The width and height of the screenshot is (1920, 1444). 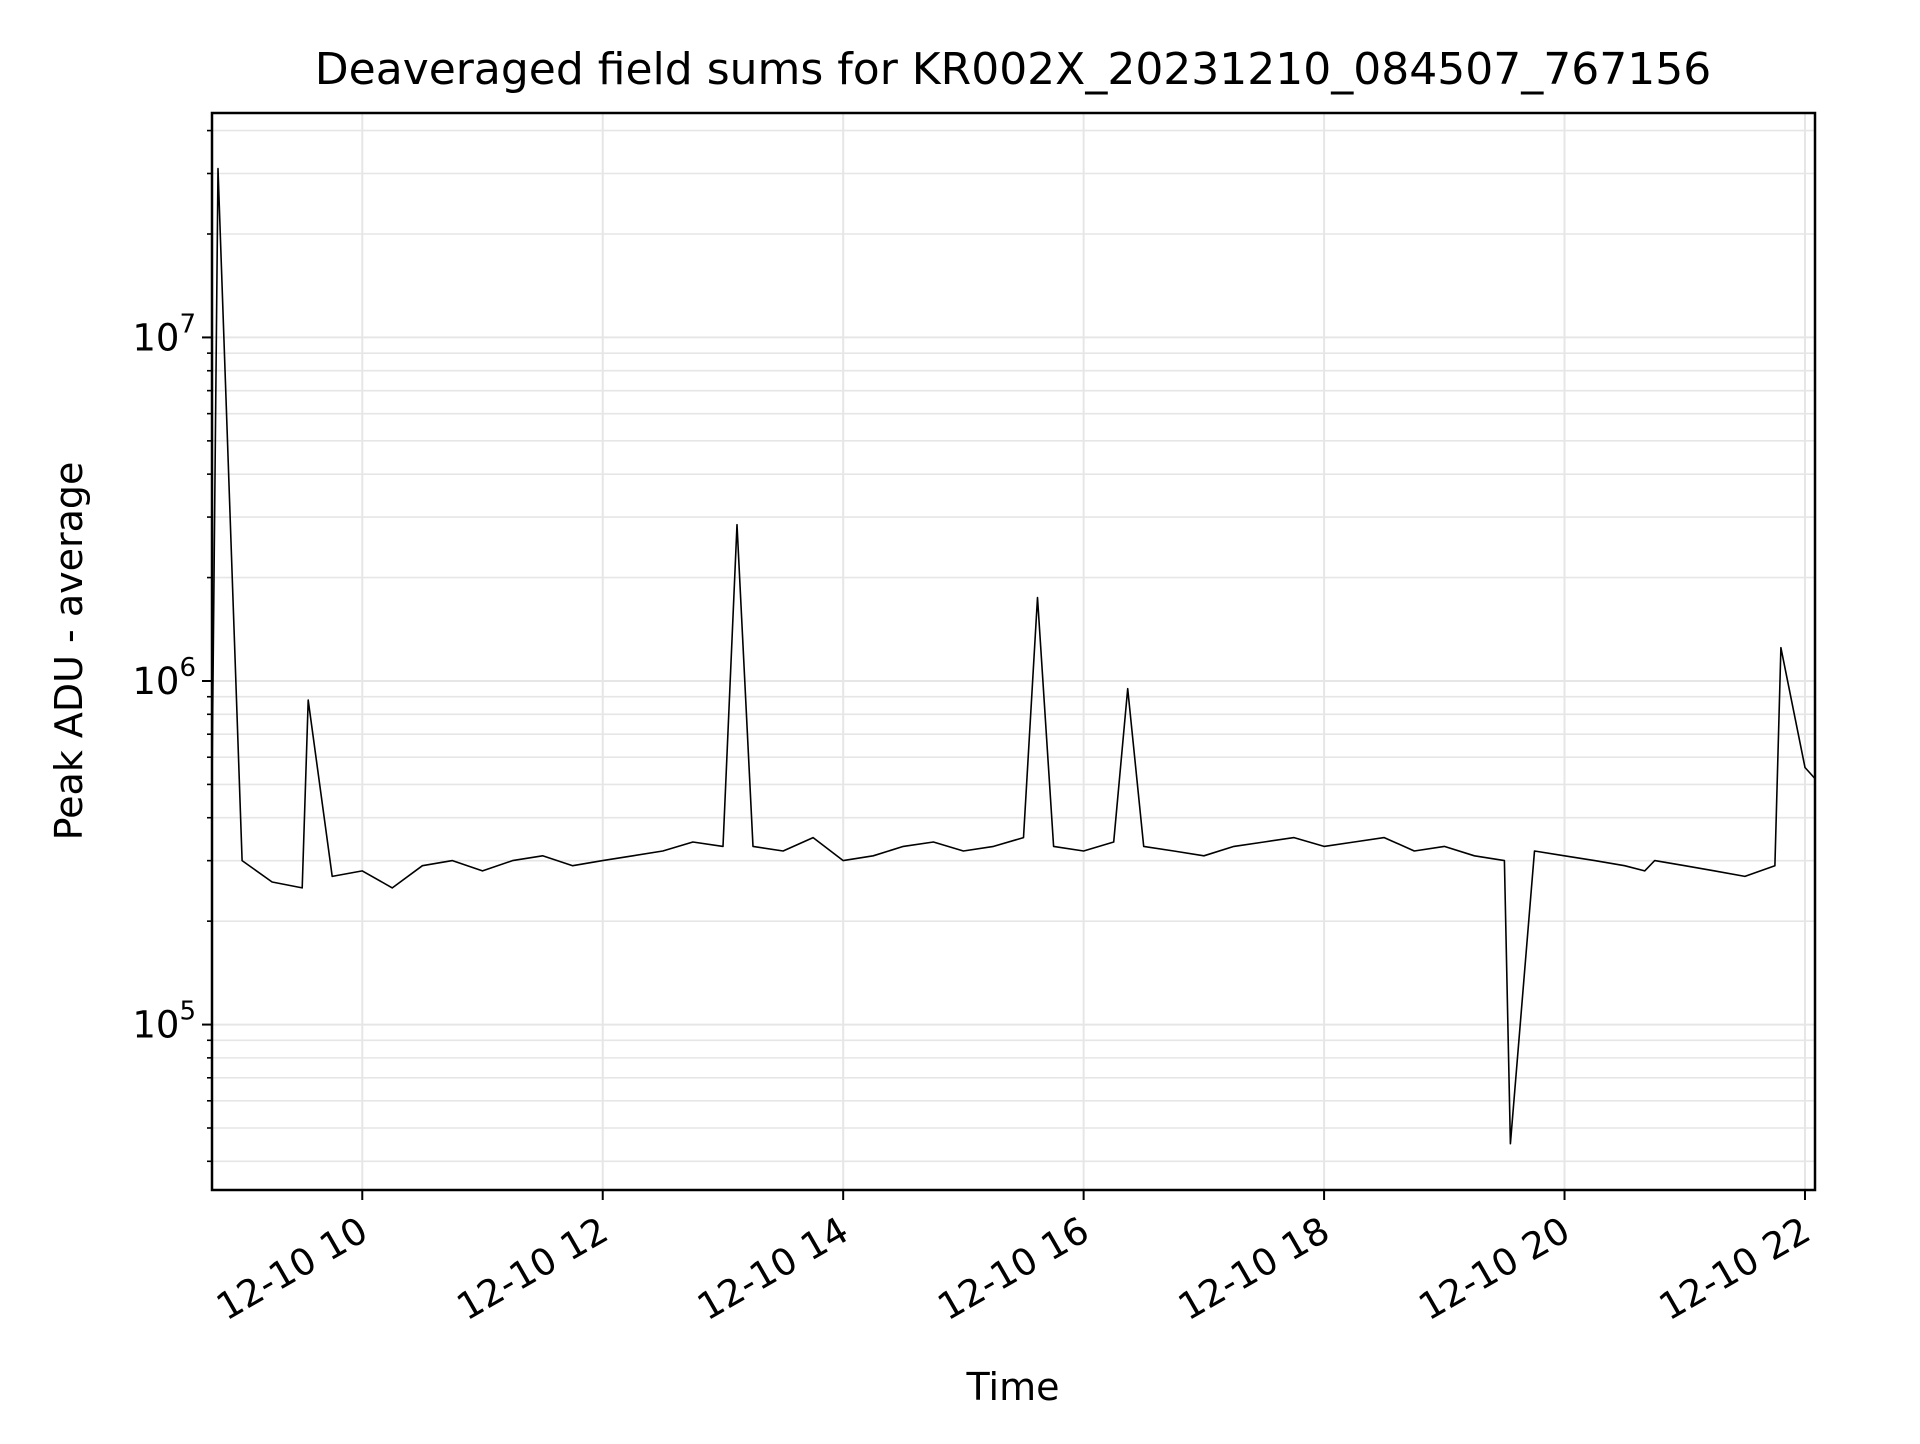 What do you see at coordinates (1013, 1387) in the screenshot?
I see `x-axis-label: Time` at bounding box center [1013, 1387].